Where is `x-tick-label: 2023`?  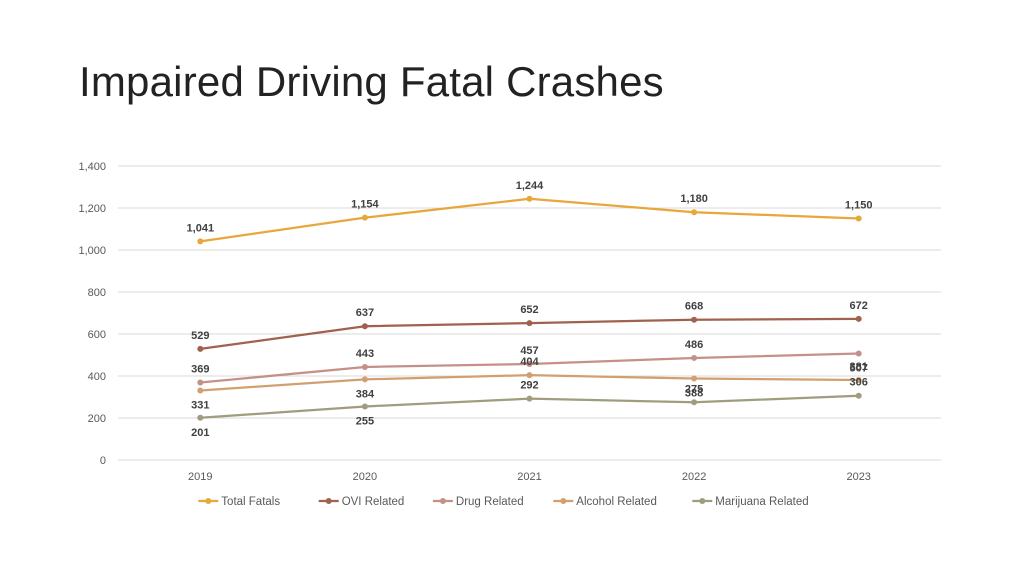
x-tick-label: 2023 is located at coordinates (858, 477).